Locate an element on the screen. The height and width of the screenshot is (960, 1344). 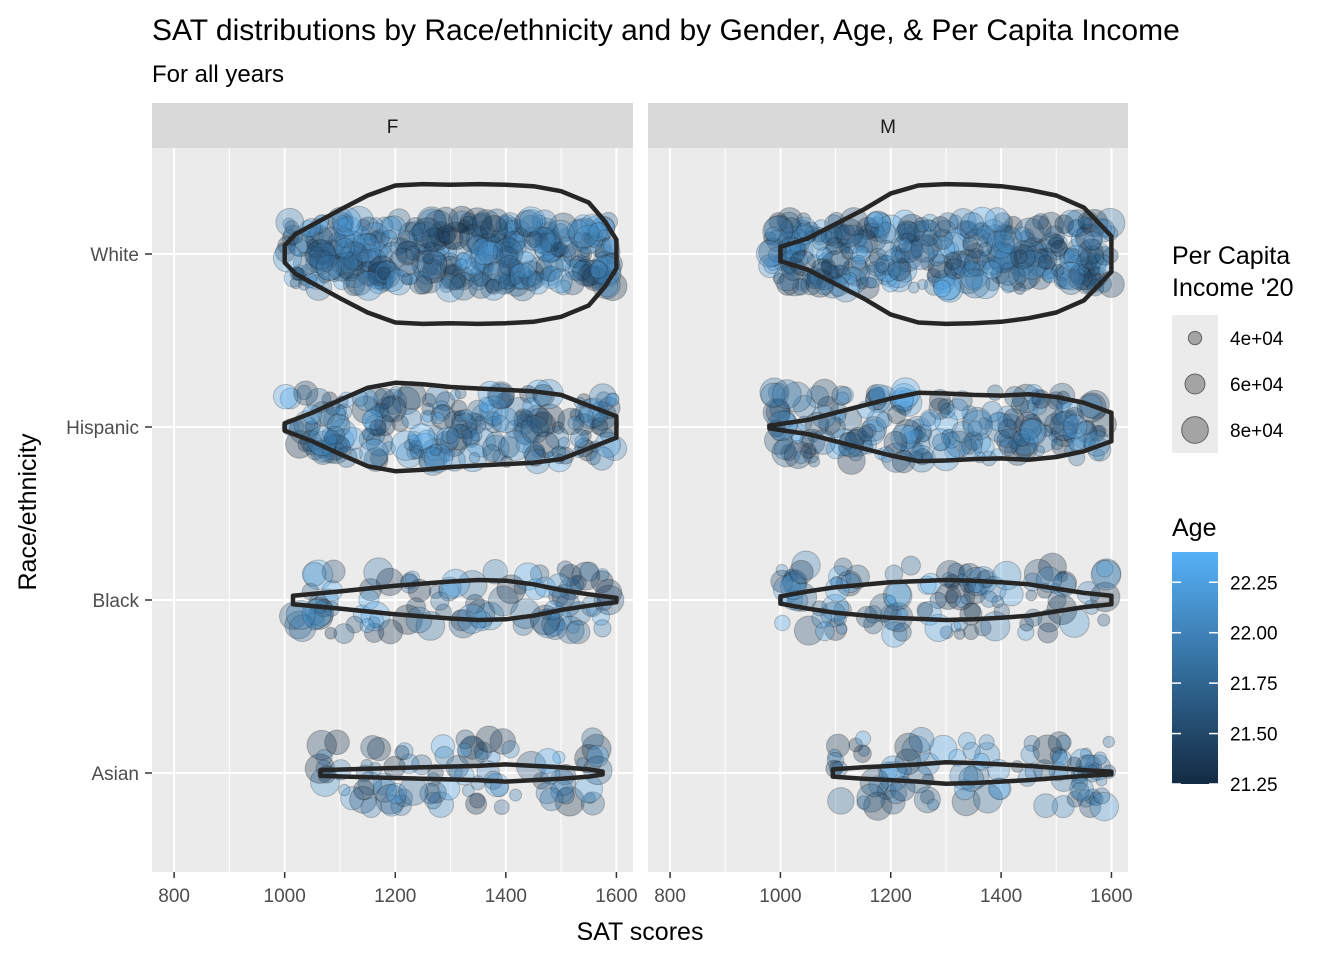
size-legend-circle is located at coordinates (1195, 430).